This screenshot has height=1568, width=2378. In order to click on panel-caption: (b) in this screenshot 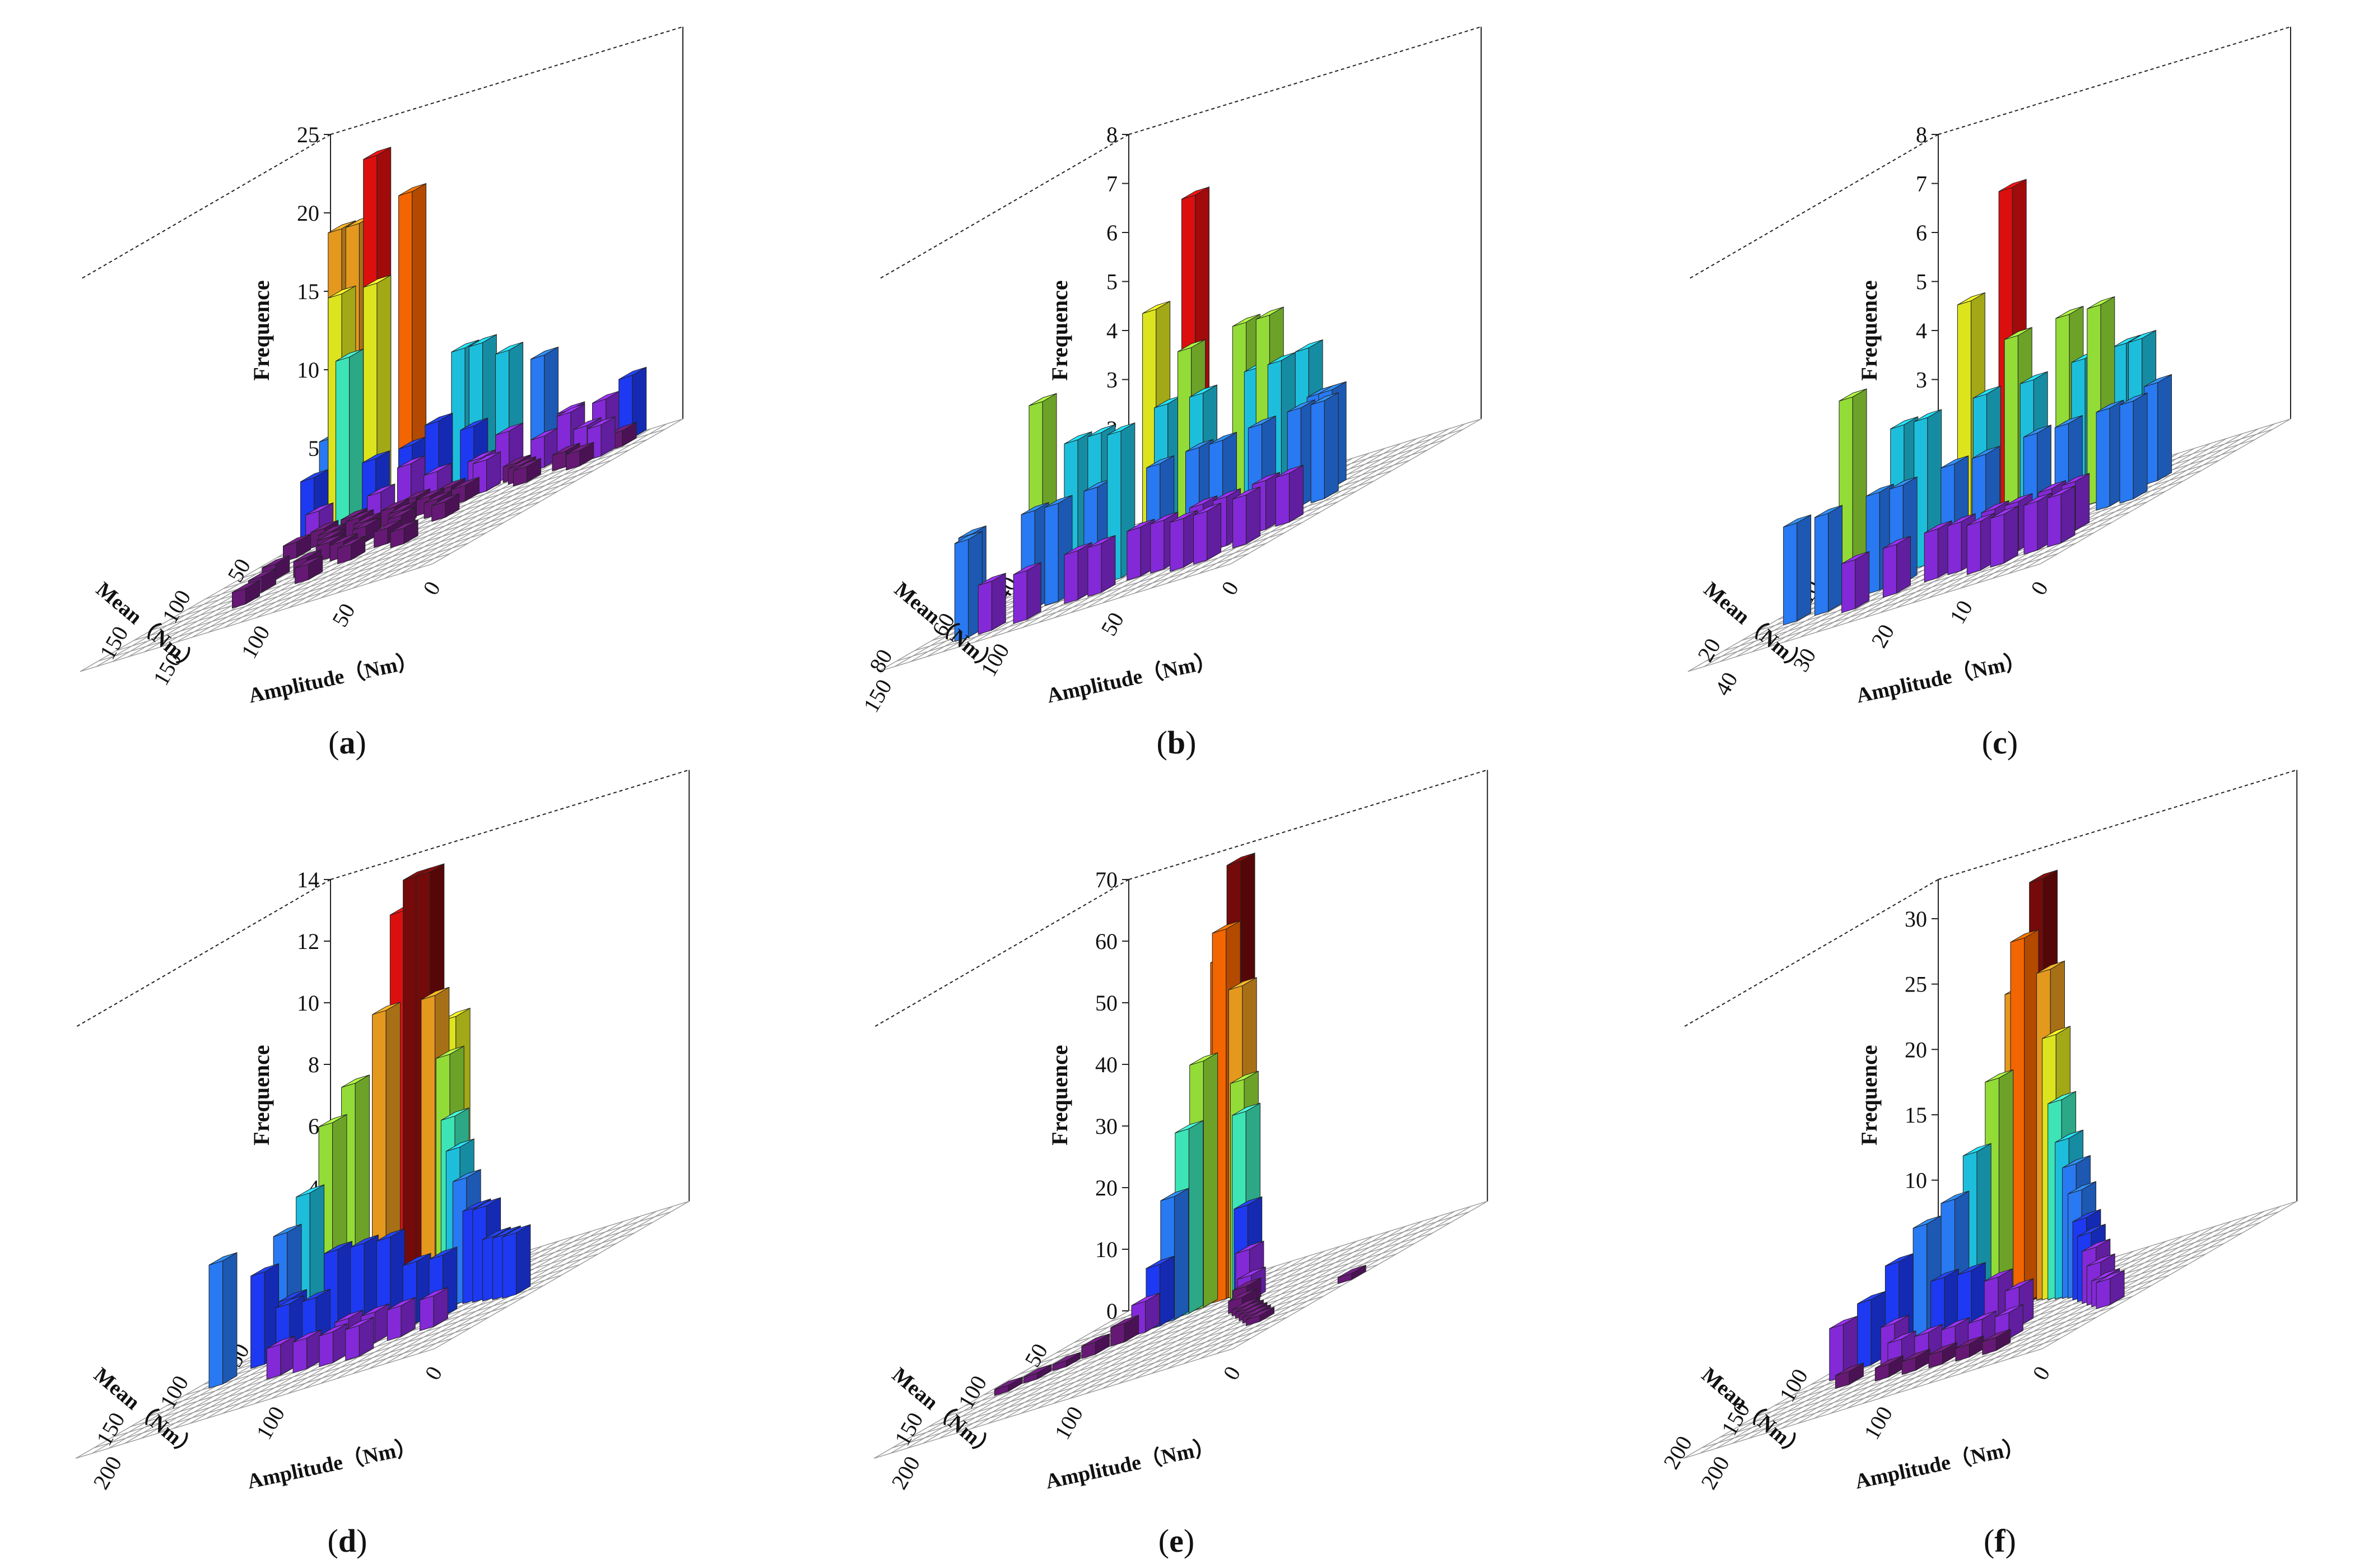, I will do `click(1177, 742)`.